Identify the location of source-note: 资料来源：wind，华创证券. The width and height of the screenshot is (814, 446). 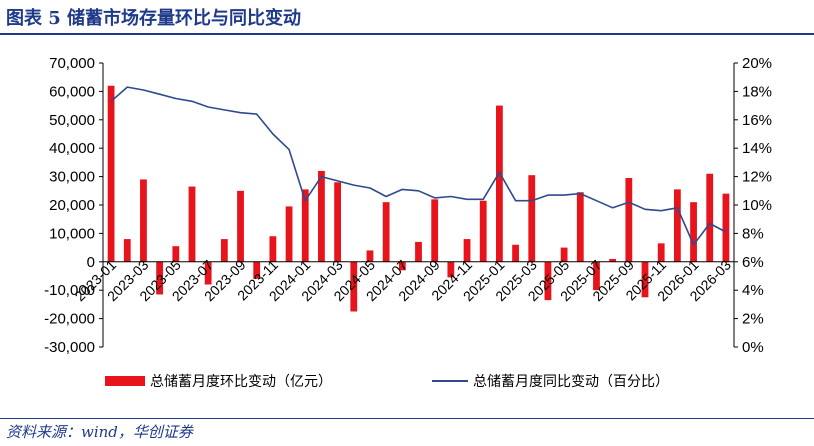
(99, 432).